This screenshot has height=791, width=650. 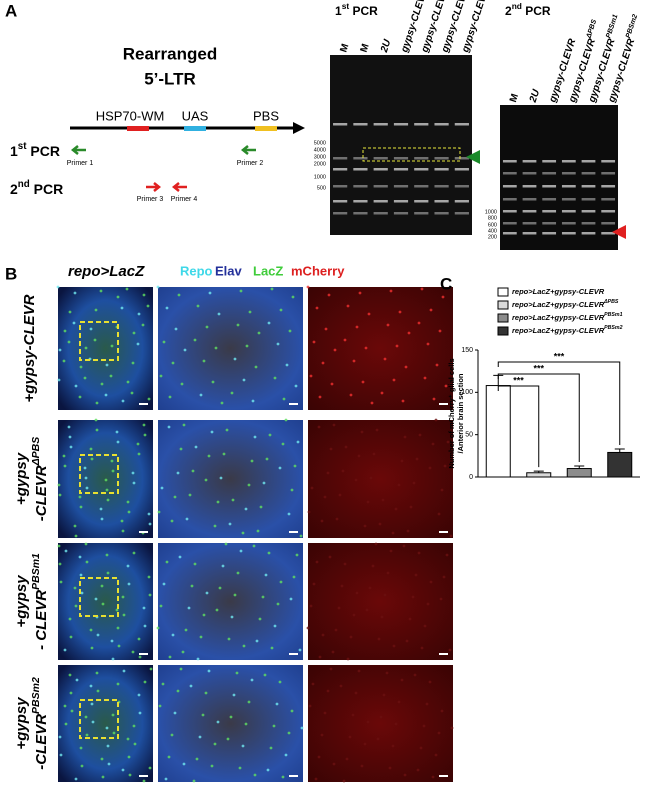 I want to click on panel-label: A, so click(x=11, y=10).